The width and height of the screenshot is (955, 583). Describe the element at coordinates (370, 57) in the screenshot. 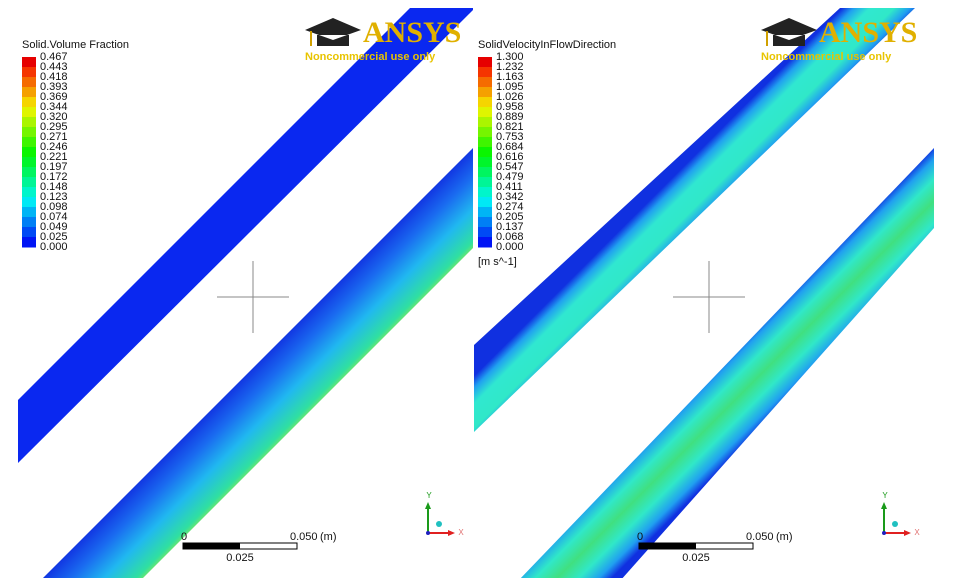

I see `logo-note: Noncommercial use only` at that location.